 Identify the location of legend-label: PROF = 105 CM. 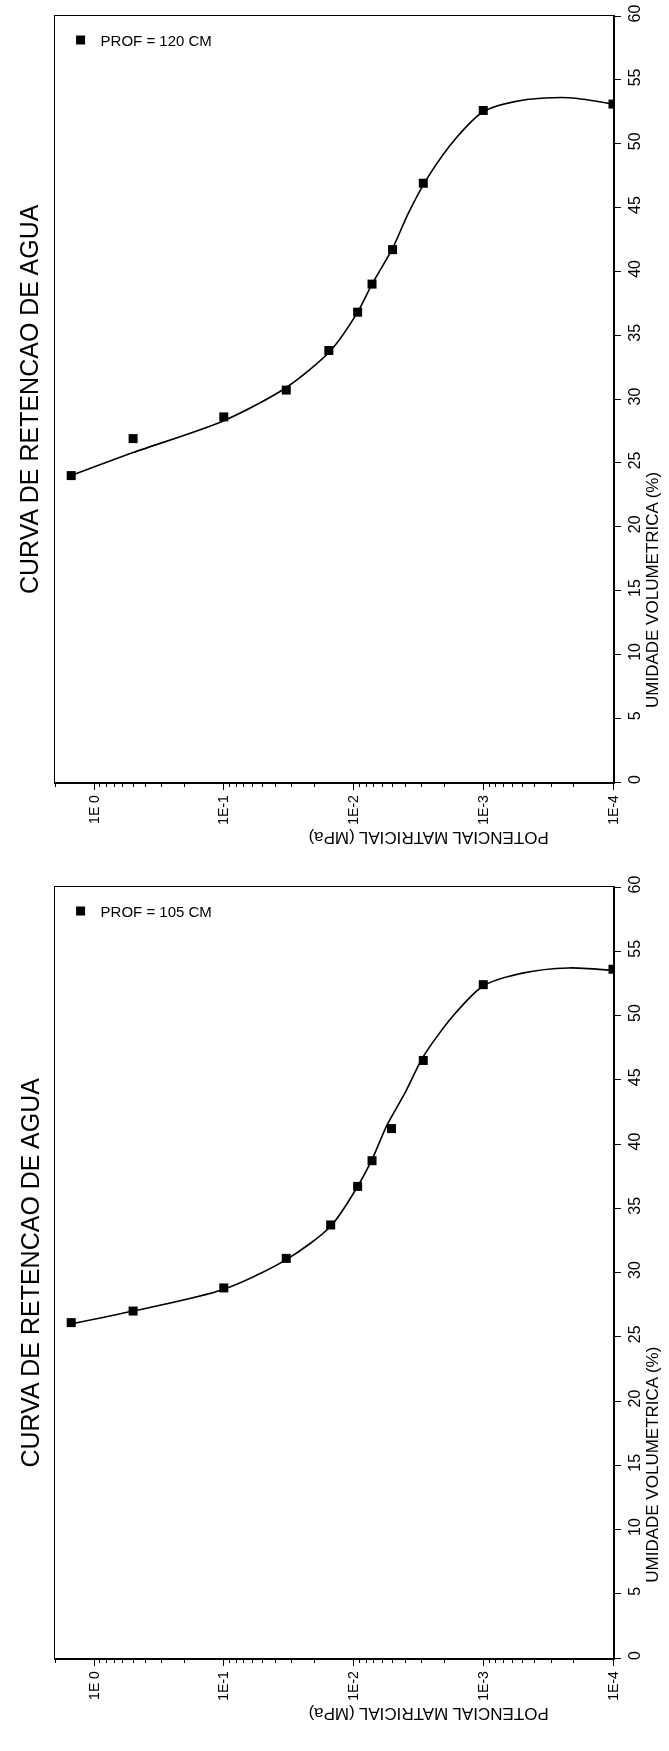
(156, 911).